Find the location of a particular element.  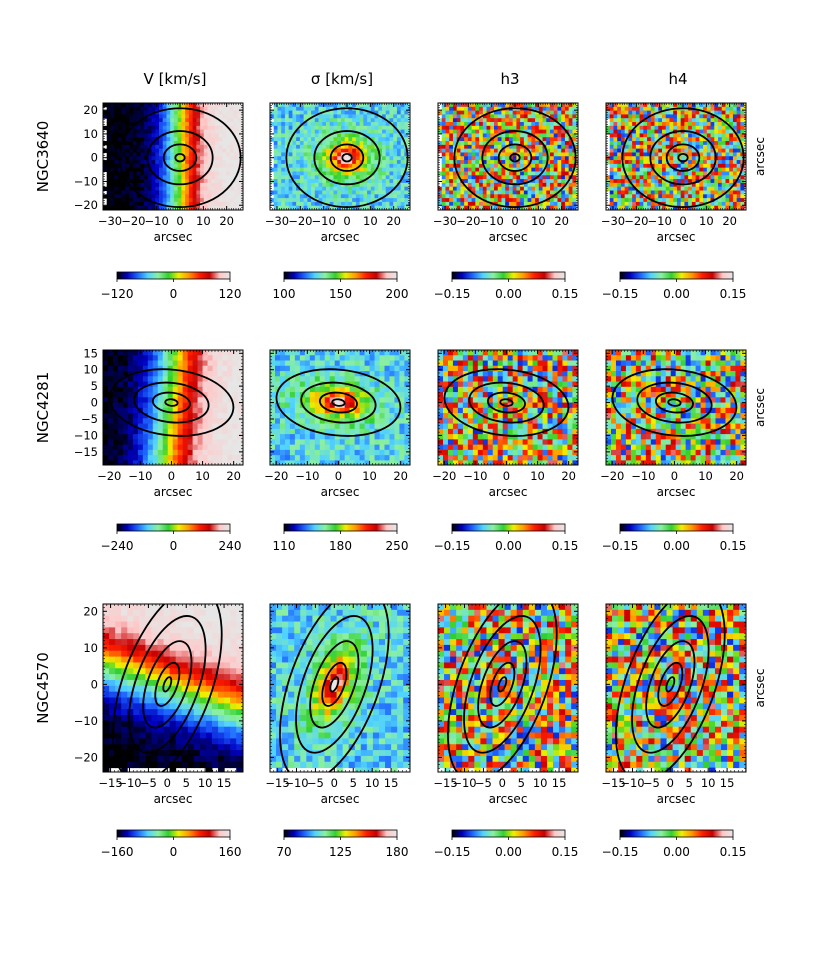

xtick-NGC4570-2-6: 15 is located at coordinates (391, 783).